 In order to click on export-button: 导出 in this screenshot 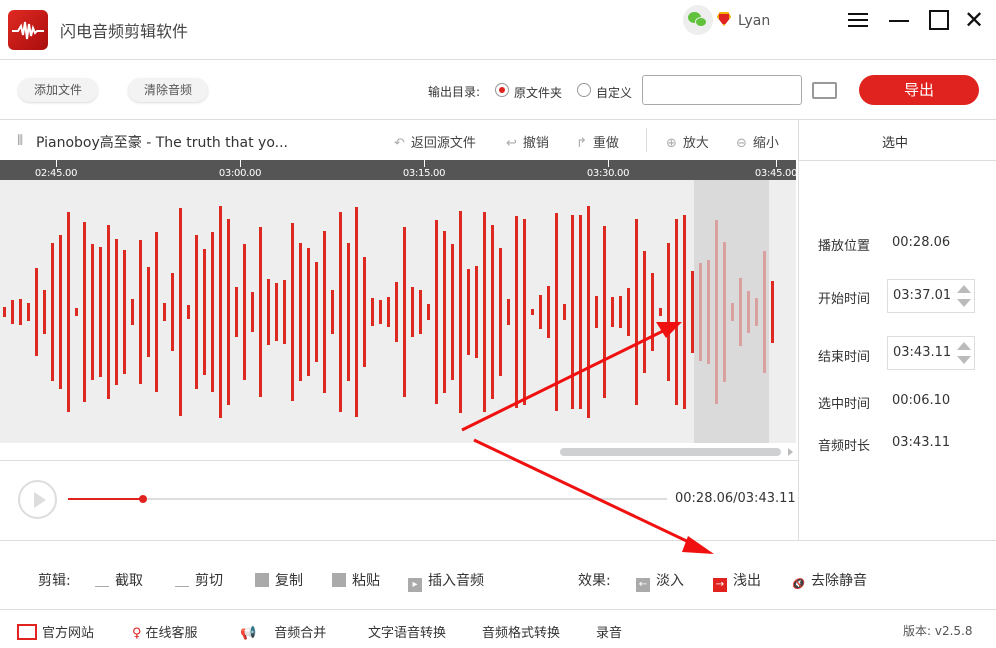, I will do `click(919, 90)`.